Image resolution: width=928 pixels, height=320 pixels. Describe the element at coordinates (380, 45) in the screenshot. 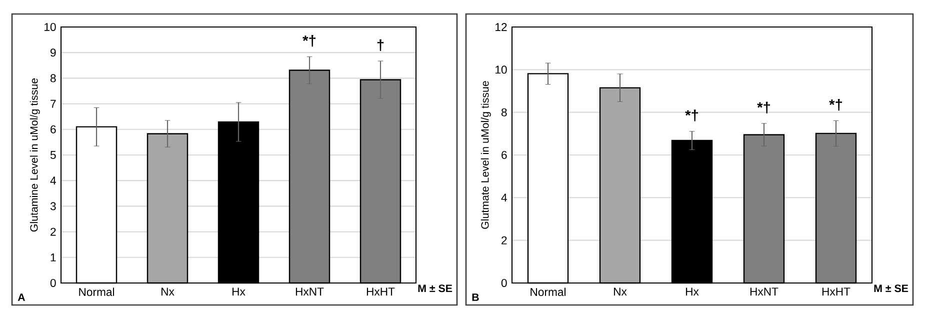

I see `annotation: †` at that location.